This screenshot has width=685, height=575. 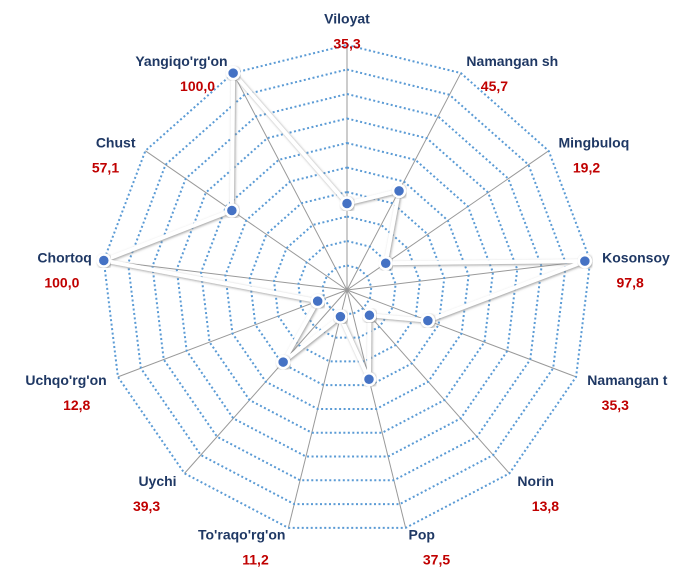 I want to click on value-label: 19,2, so click(x=586, y=168).